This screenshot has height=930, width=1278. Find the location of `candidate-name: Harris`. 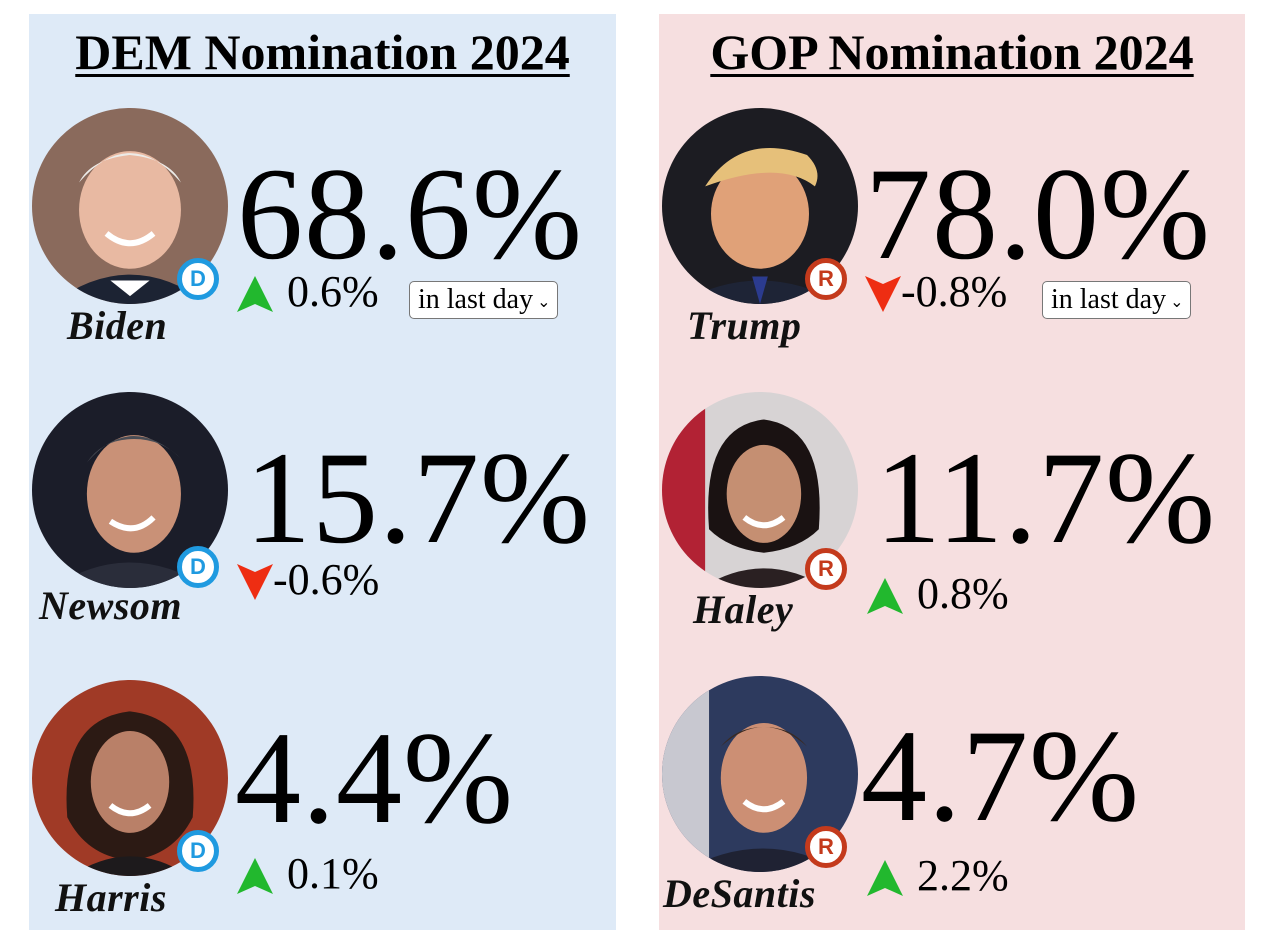

candidate-name: Harris is located at coordinates (111, 897).